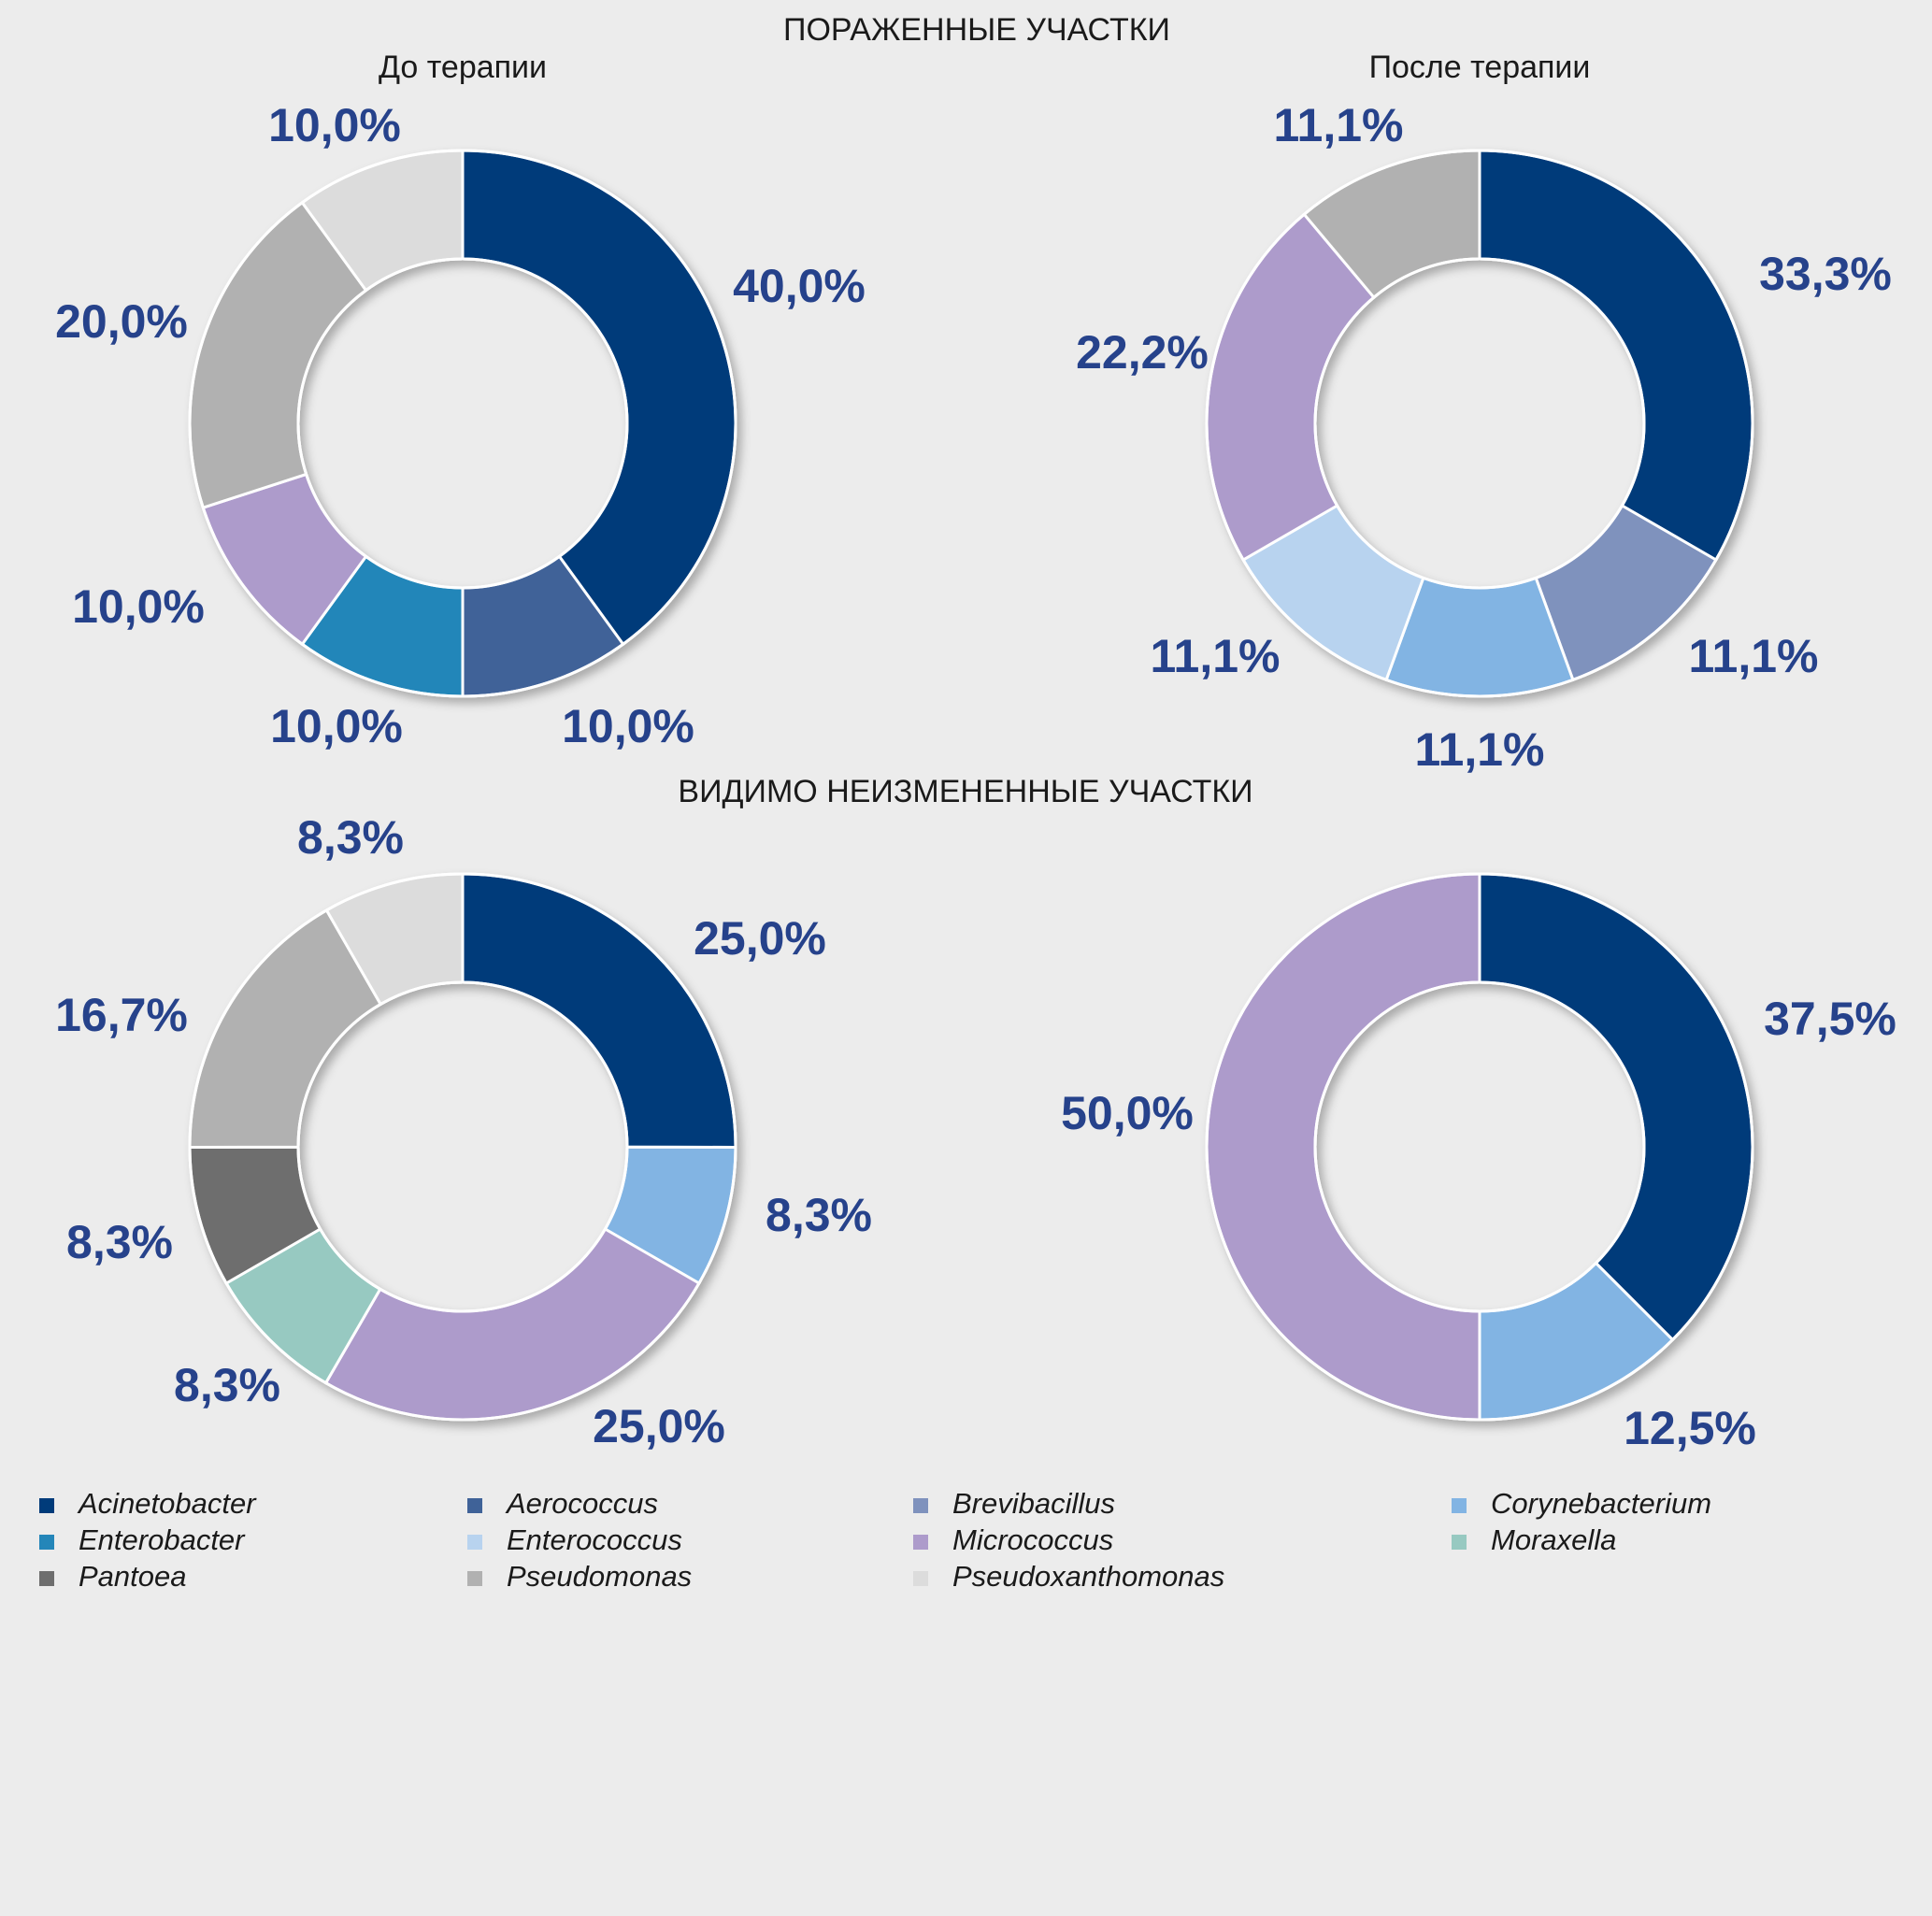 This screenshot has height=1916, width=1932. What do you see at coordinates (1459, 1543) in the screenshot?
I see `legend-swatch-moraxella` at bounding box center [1459, 1543].